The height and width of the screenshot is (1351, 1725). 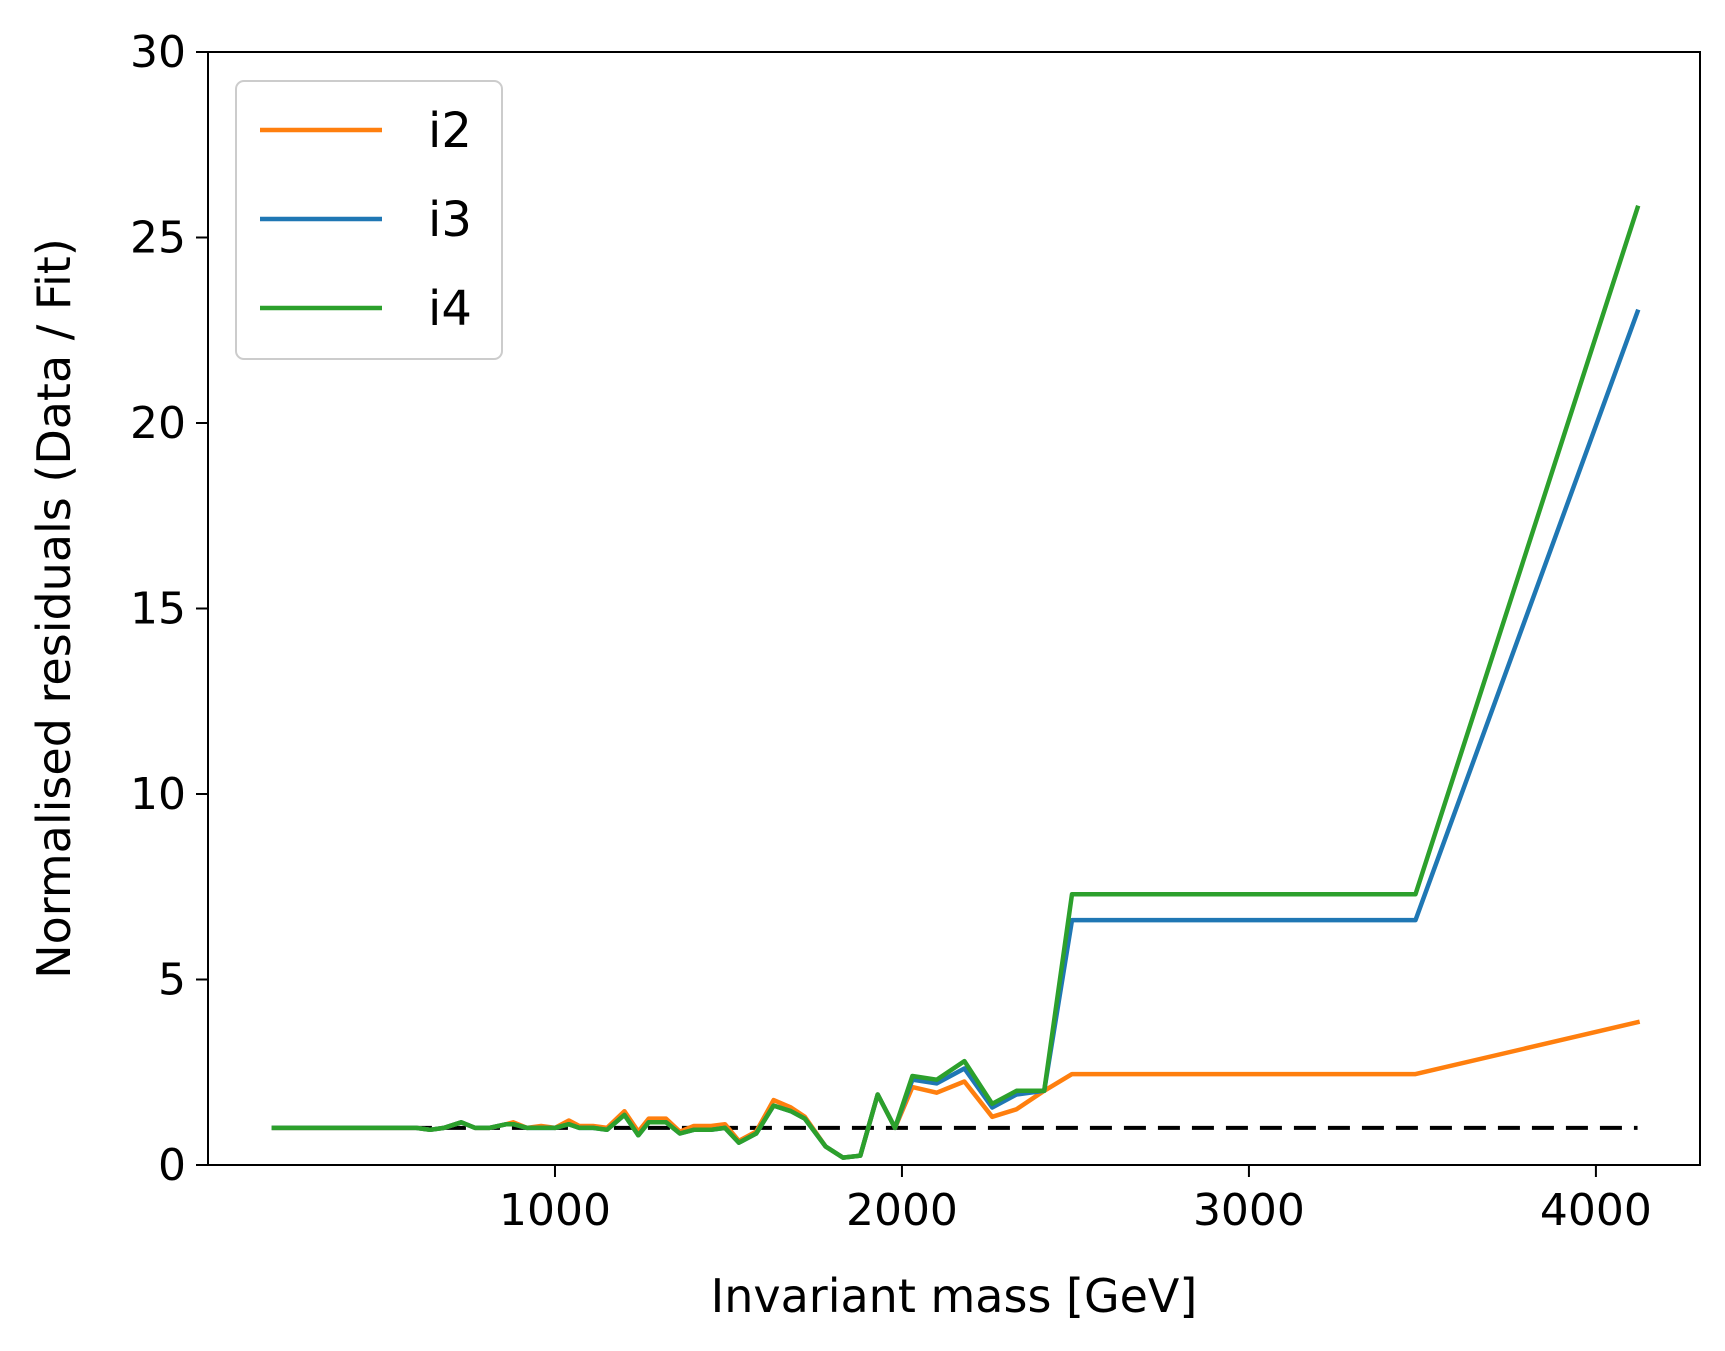 What do you see at coordinates (172, 1165) in the screenshot?
I see `y-tick-label: 0` at bounding box center [172, 1165].